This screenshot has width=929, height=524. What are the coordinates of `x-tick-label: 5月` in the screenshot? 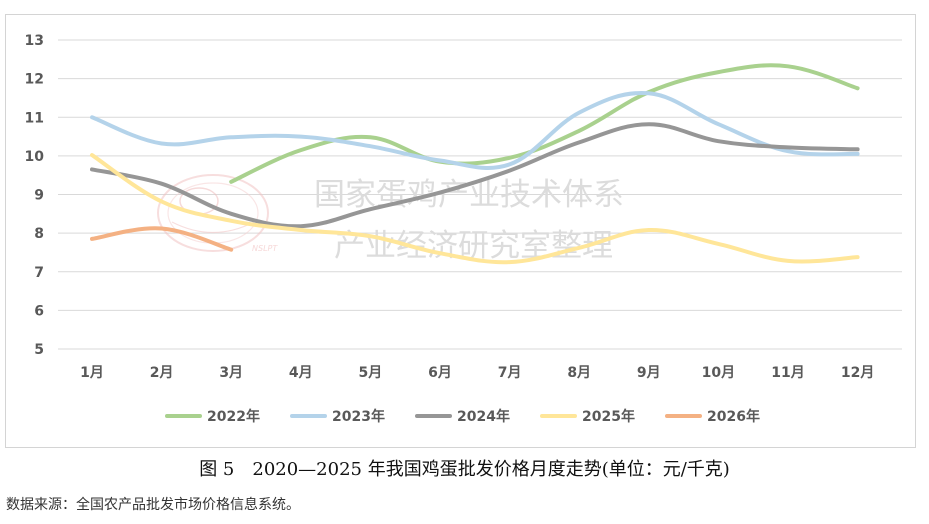 It's located at (371, 373).